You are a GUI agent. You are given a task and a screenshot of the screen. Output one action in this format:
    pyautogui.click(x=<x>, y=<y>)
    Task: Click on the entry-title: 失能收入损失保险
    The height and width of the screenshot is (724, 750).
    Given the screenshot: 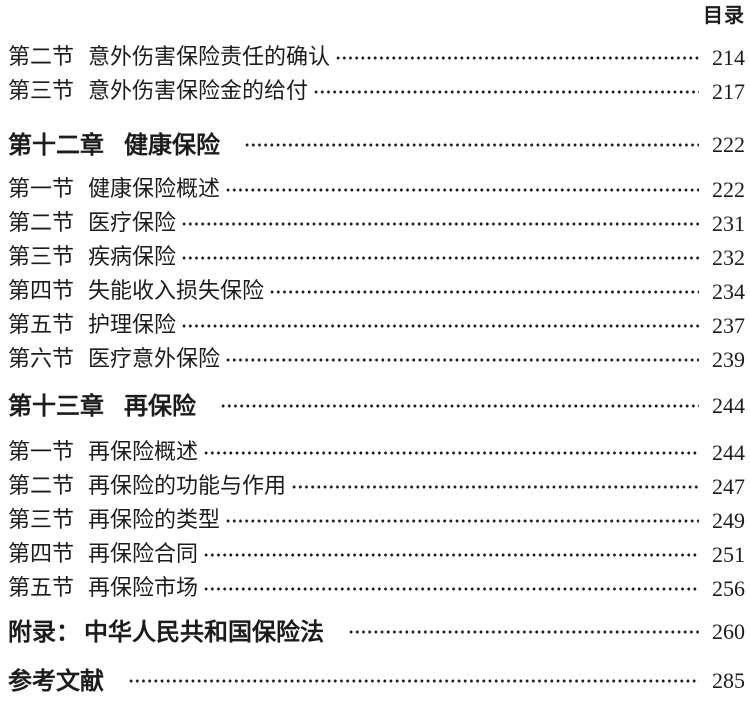 What is the action you would take?
    pyautogui.click(x=176, y=291)
    